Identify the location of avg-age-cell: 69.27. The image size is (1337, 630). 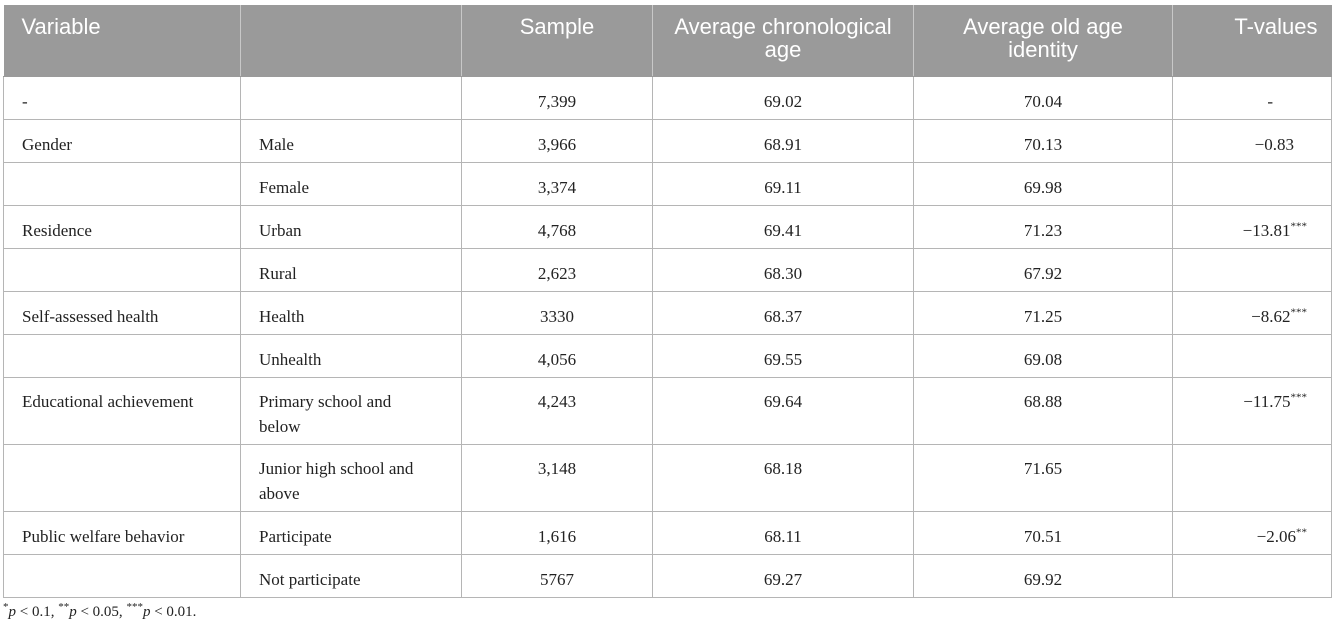
(783, 575).